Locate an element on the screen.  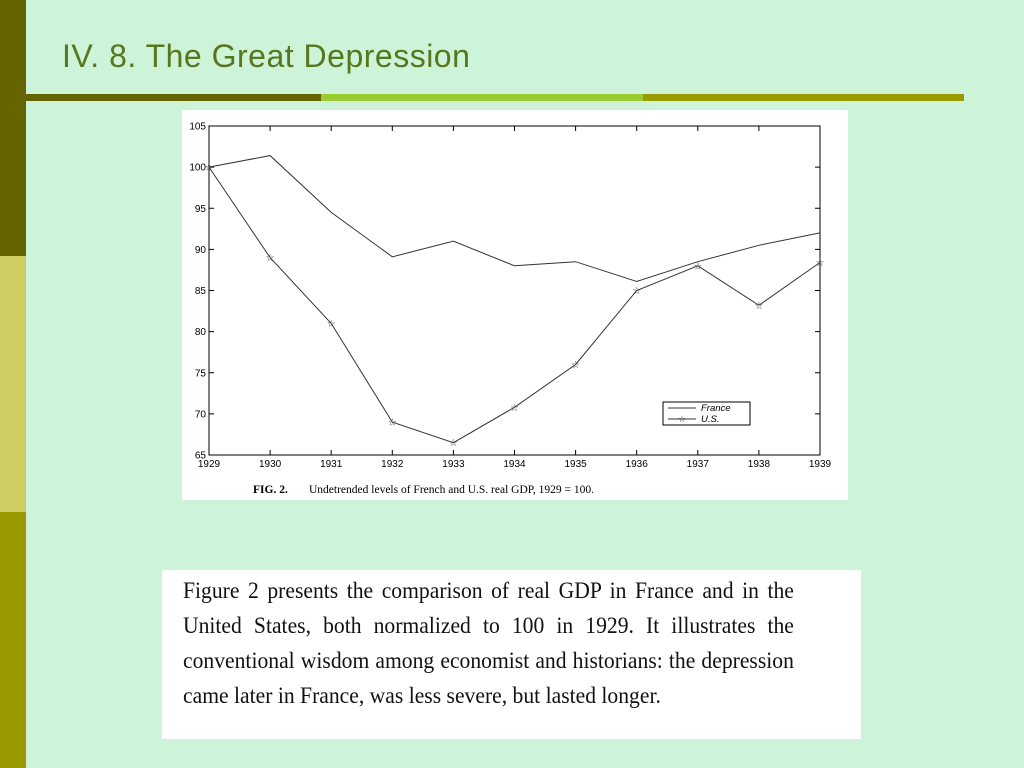
legend-star-marker-us: ☆ is located at coordinates (682, 420).